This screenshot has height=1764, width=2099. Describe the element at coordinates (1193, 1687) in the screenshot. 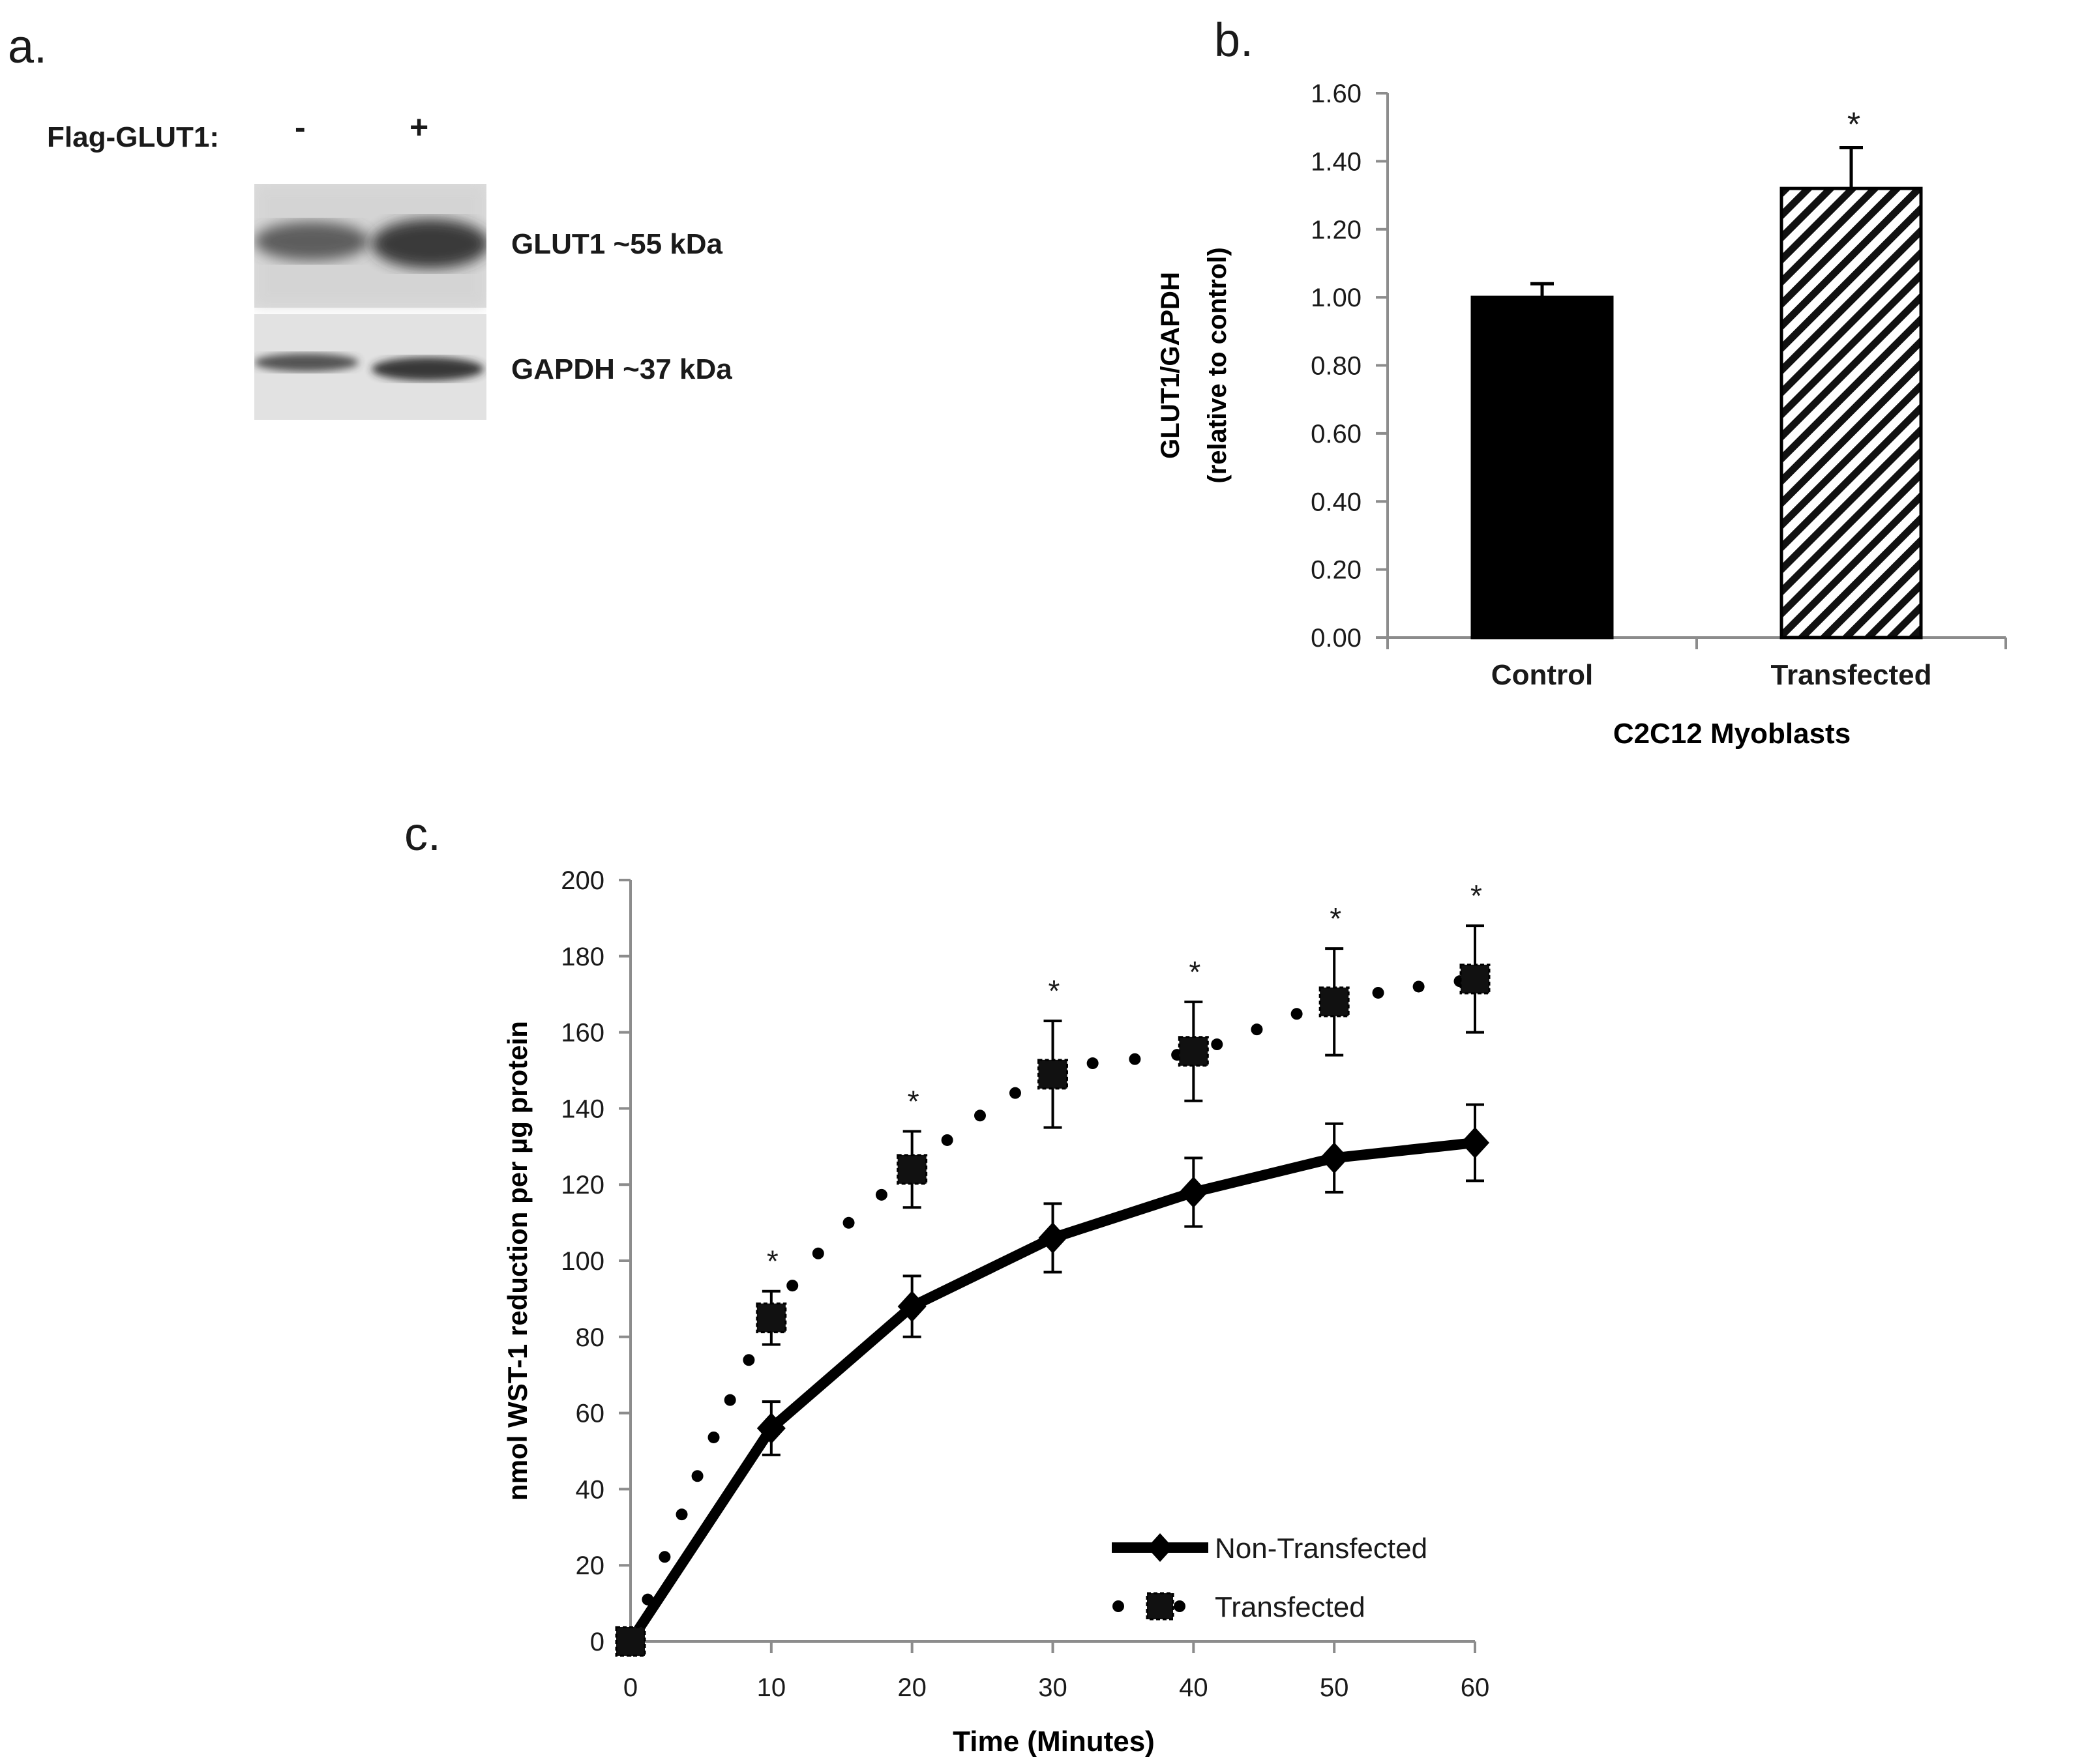

I see `c-x-tick-label: 40` at that location.